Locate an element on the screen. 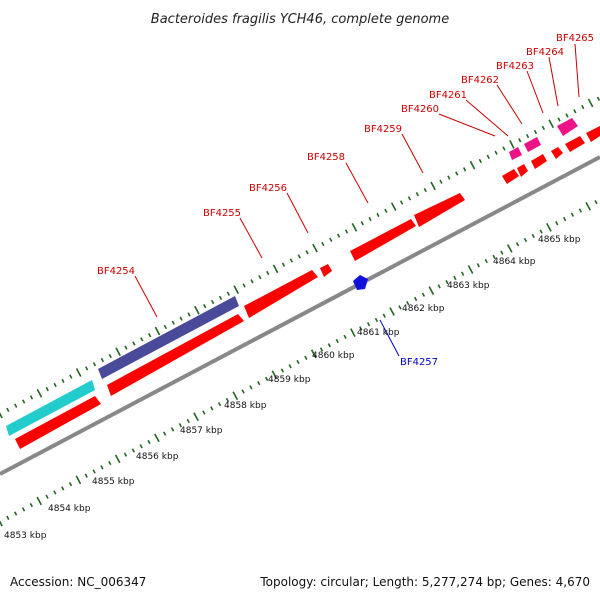  gene-arrow-bf4265 is located at coordinates (593, 134).